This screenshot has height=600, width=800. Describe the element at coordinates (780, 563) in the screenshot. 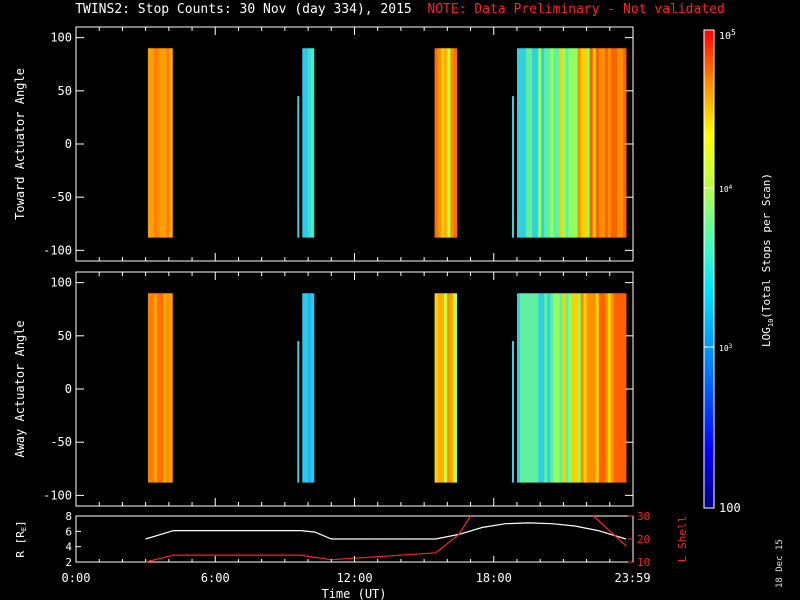

I see `date-stamp: 18 Dec 15` at that location.